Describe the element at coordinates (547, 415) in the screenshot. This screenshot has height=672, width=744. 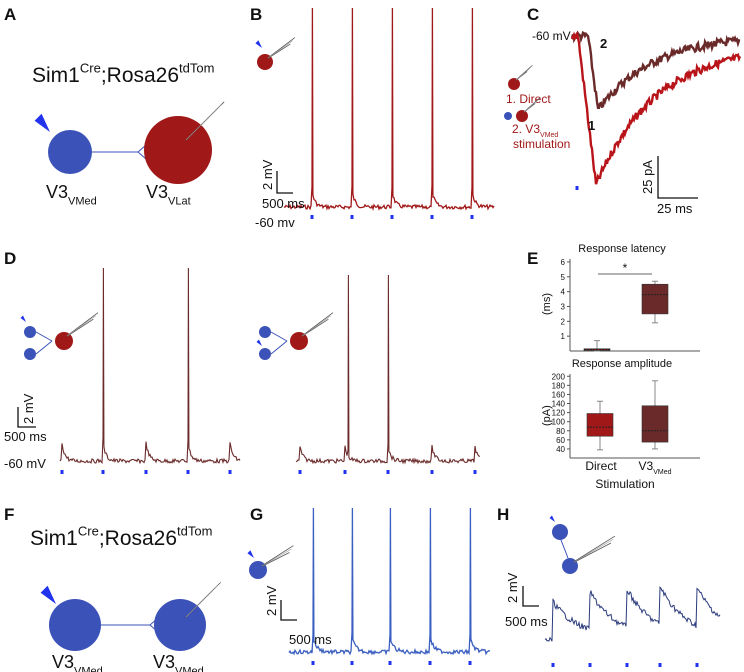
I see `label: (pA)` at that location.